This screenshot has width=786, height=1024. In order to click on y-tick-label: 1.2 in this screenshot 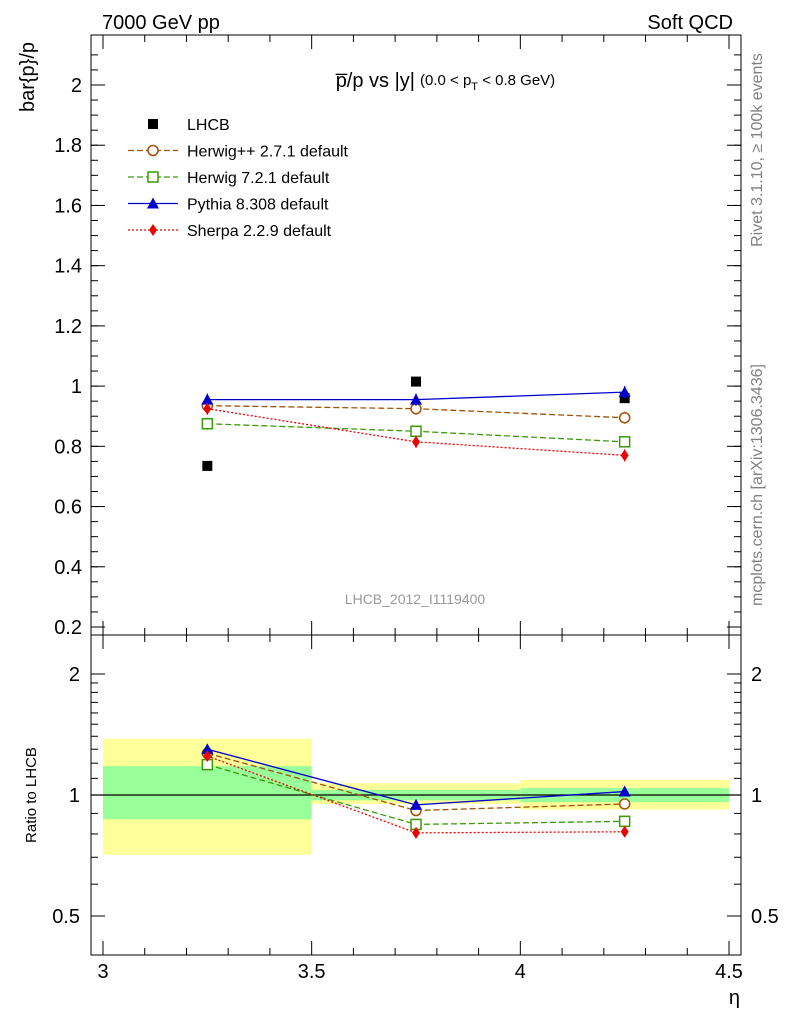, I will do `click(68, 327)`.